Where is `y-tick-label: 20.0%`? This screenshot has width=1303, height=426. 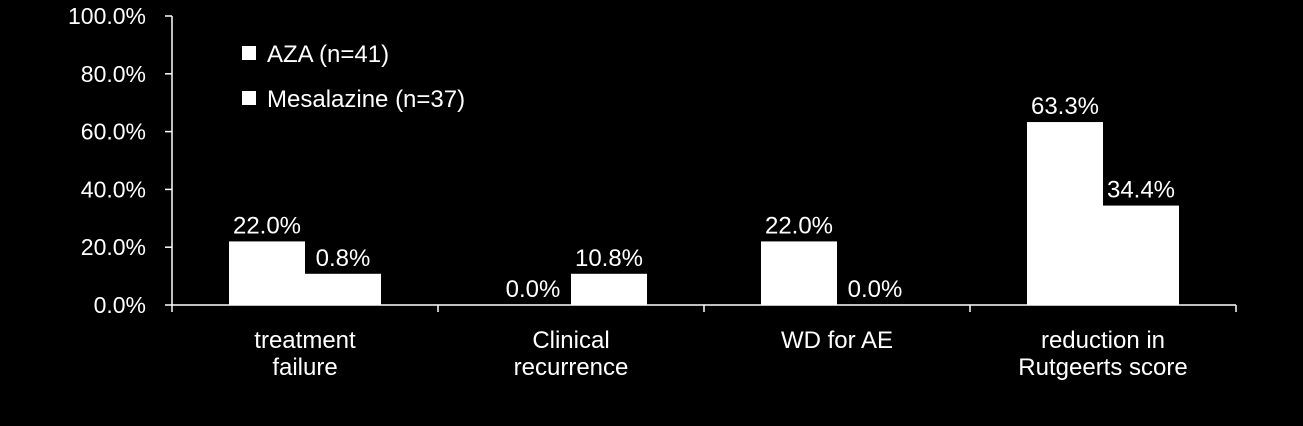
y-tick-label: 20.0% is located at coordinates (113, 247).